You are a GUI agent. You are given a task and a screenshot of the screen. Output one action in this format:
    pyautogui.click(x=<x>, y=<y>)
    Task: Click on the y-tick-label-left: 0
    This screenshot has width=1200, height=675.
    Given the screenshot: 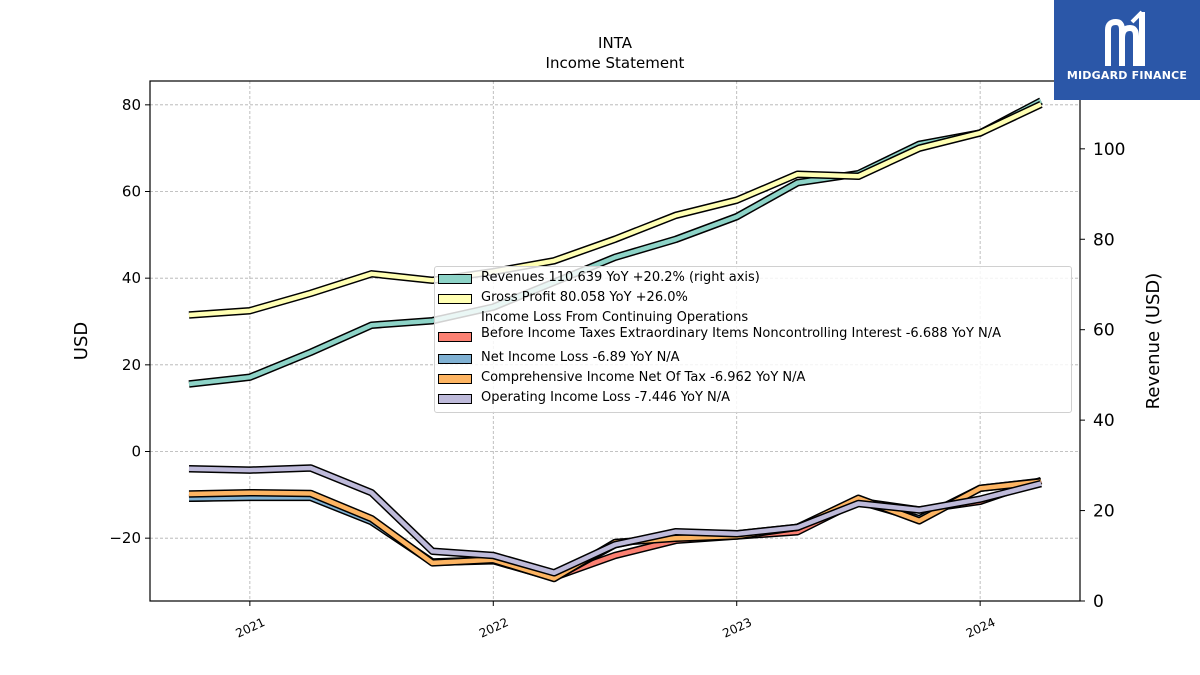 What is the action you would take?
    pyautogui.click(x=136, y=452)
    